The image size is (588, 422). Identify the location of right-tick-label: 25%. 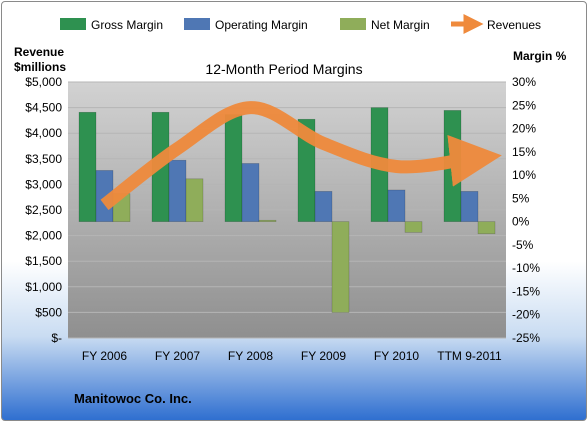
(524, 105).